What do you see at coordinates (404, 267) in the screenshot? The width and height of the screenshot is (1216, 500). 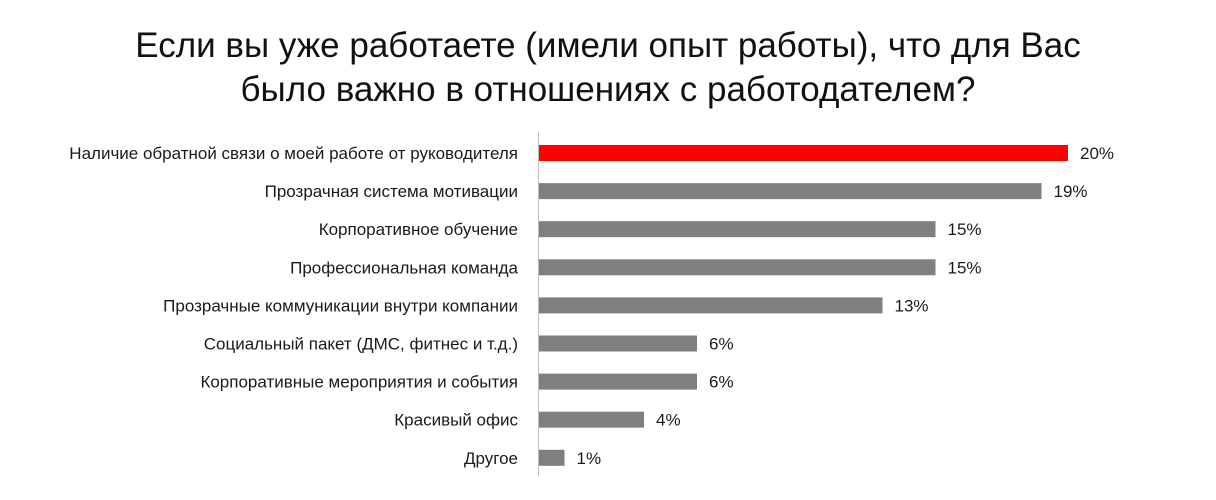 I see `category-label: Профессиональная команда` at bounding box center [404, 267].